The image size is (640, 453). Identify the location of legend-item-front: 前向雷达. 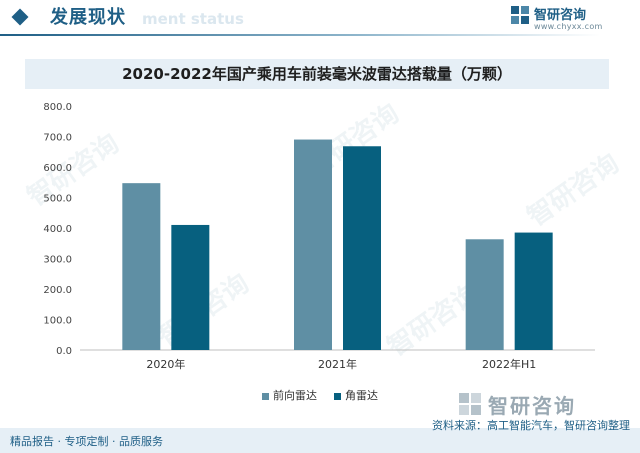
(289, 395).